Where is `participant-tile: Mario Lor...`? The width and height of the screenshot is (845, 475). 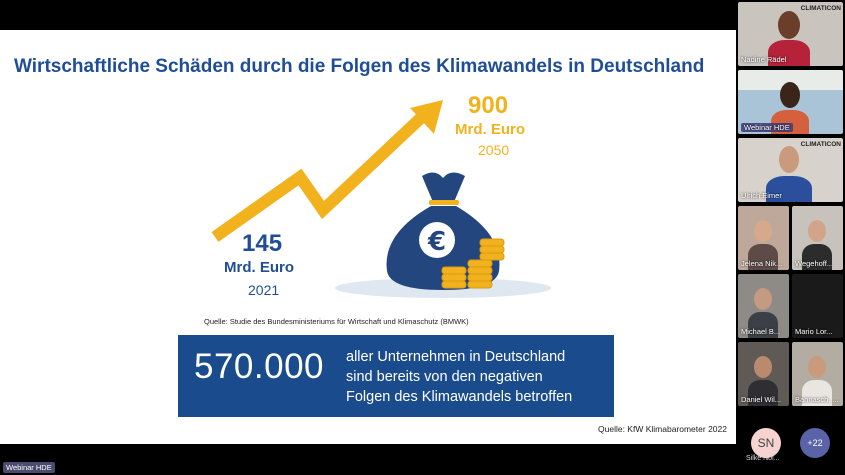 participant-tile: Mario Lor... is located at coordinates (817, 306).